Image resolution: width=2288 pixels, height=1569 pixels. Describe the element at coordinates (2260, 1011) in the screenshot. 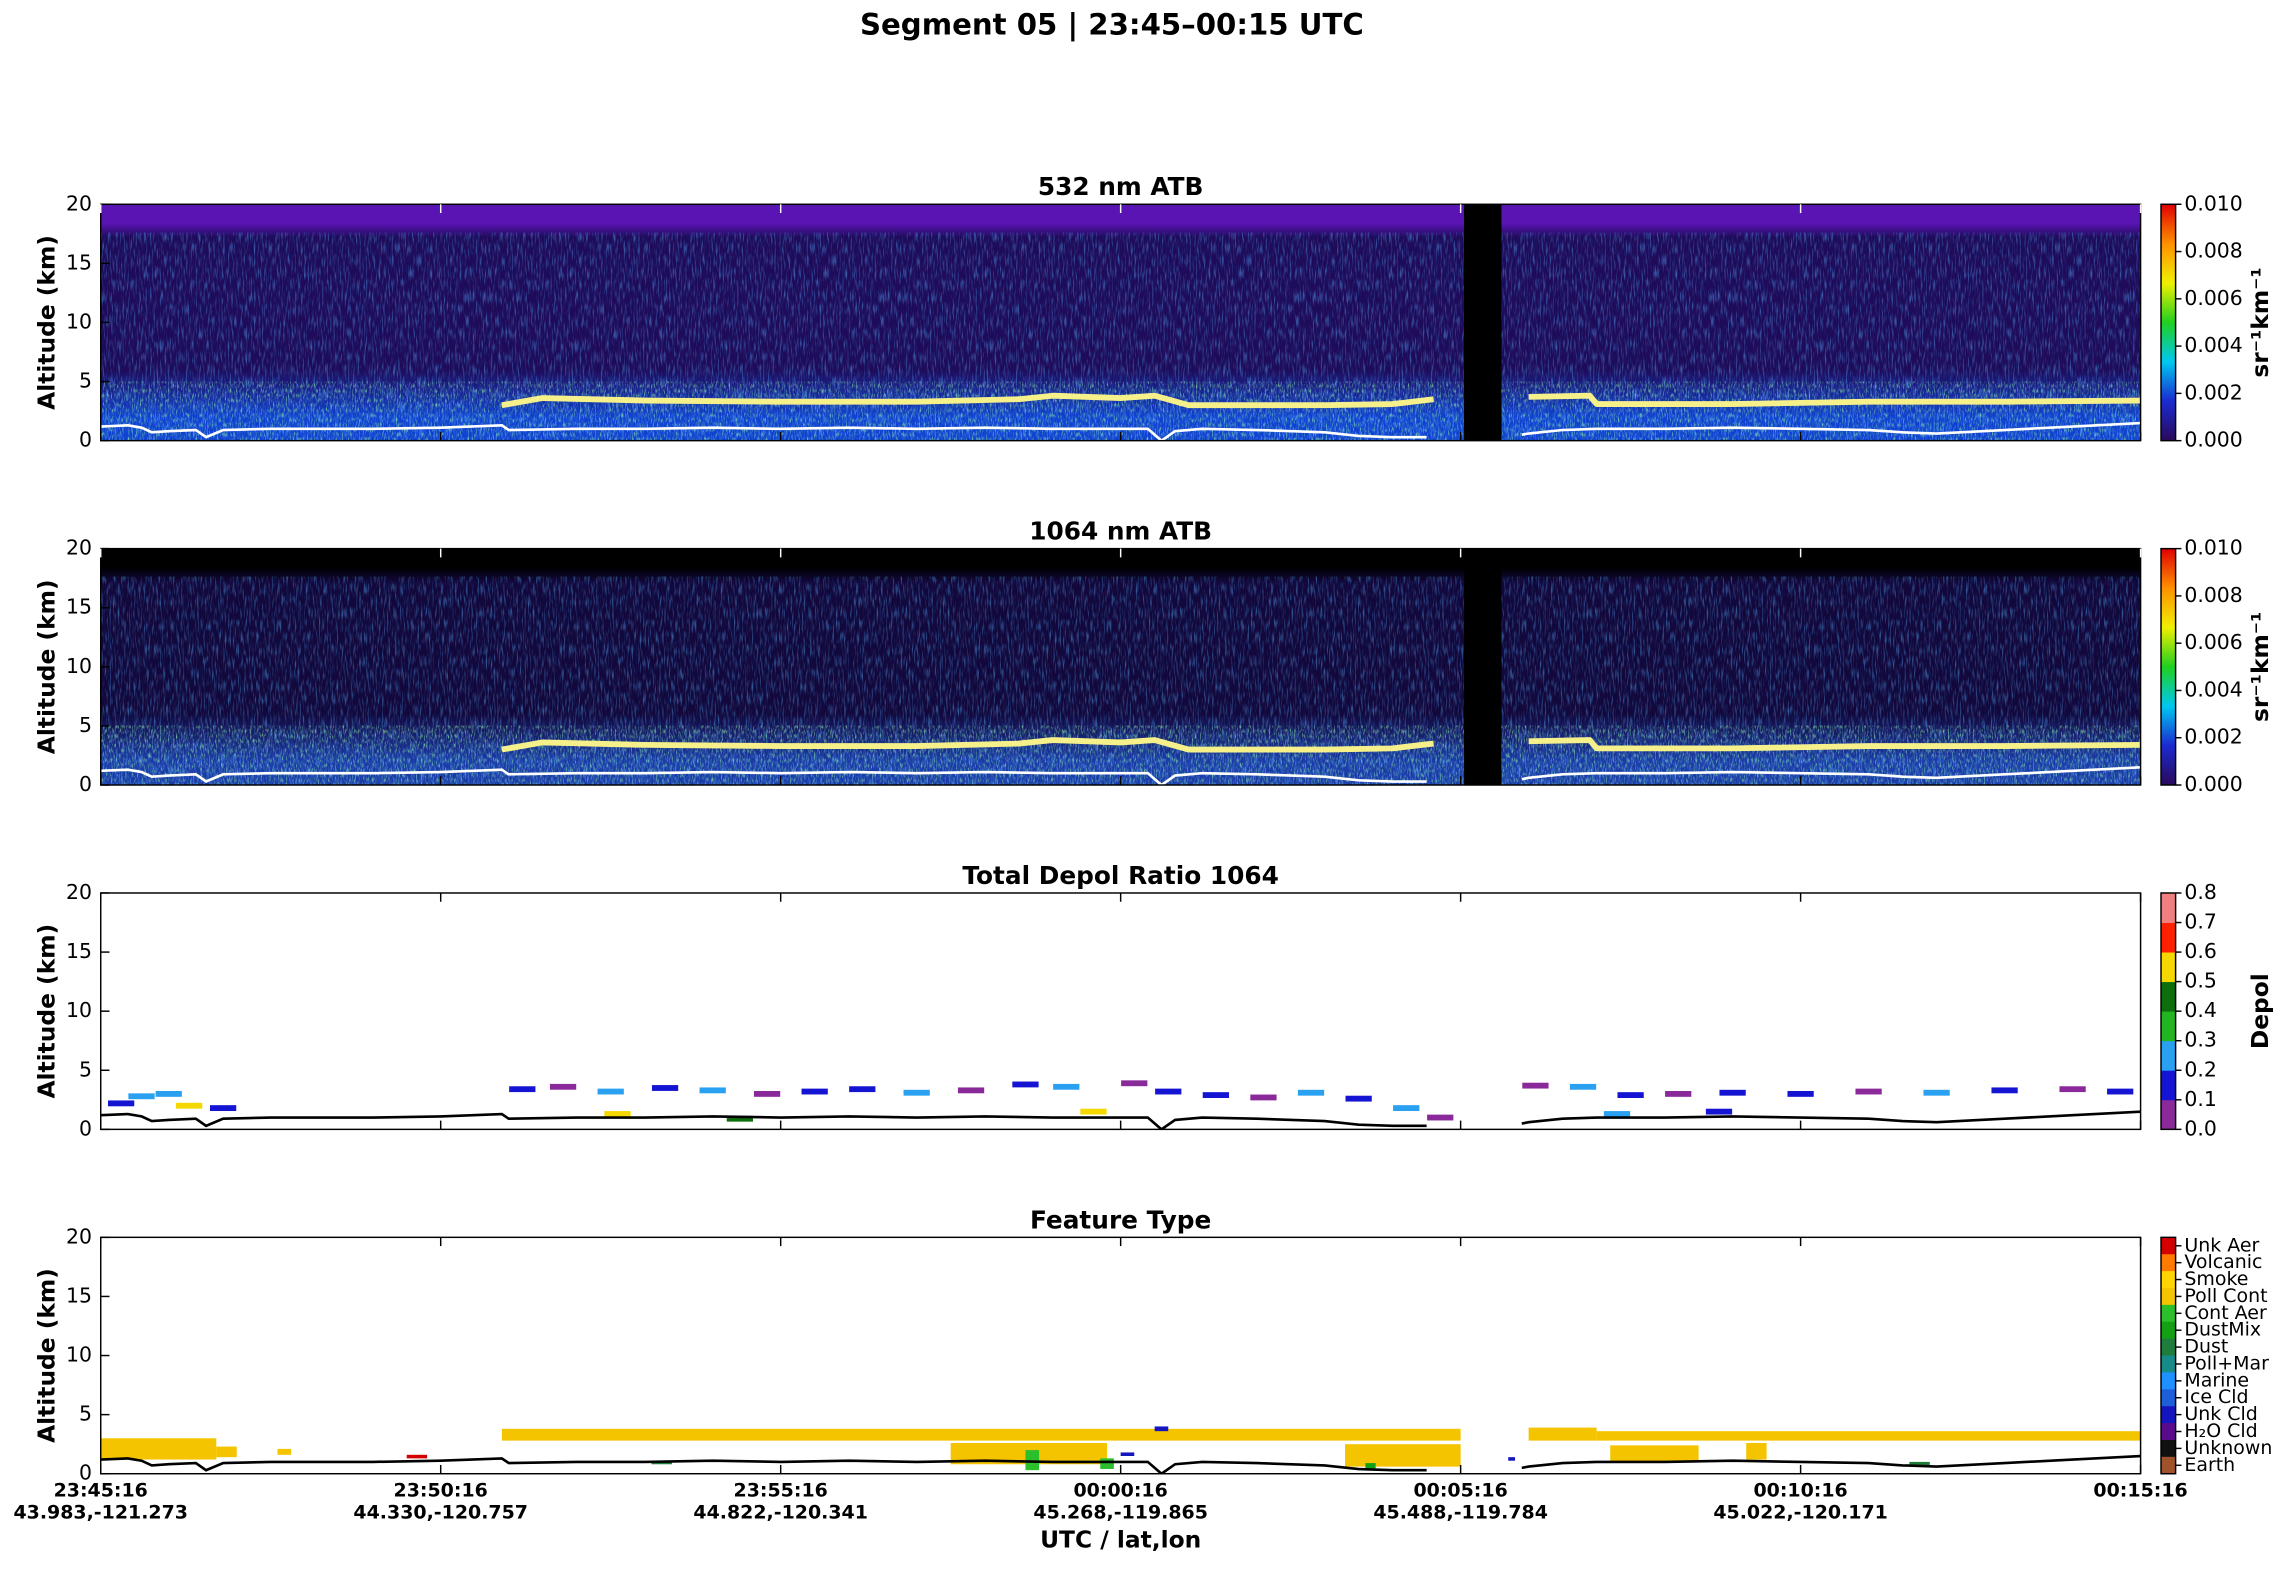

I see `colorbar-label: Depol` at that location.